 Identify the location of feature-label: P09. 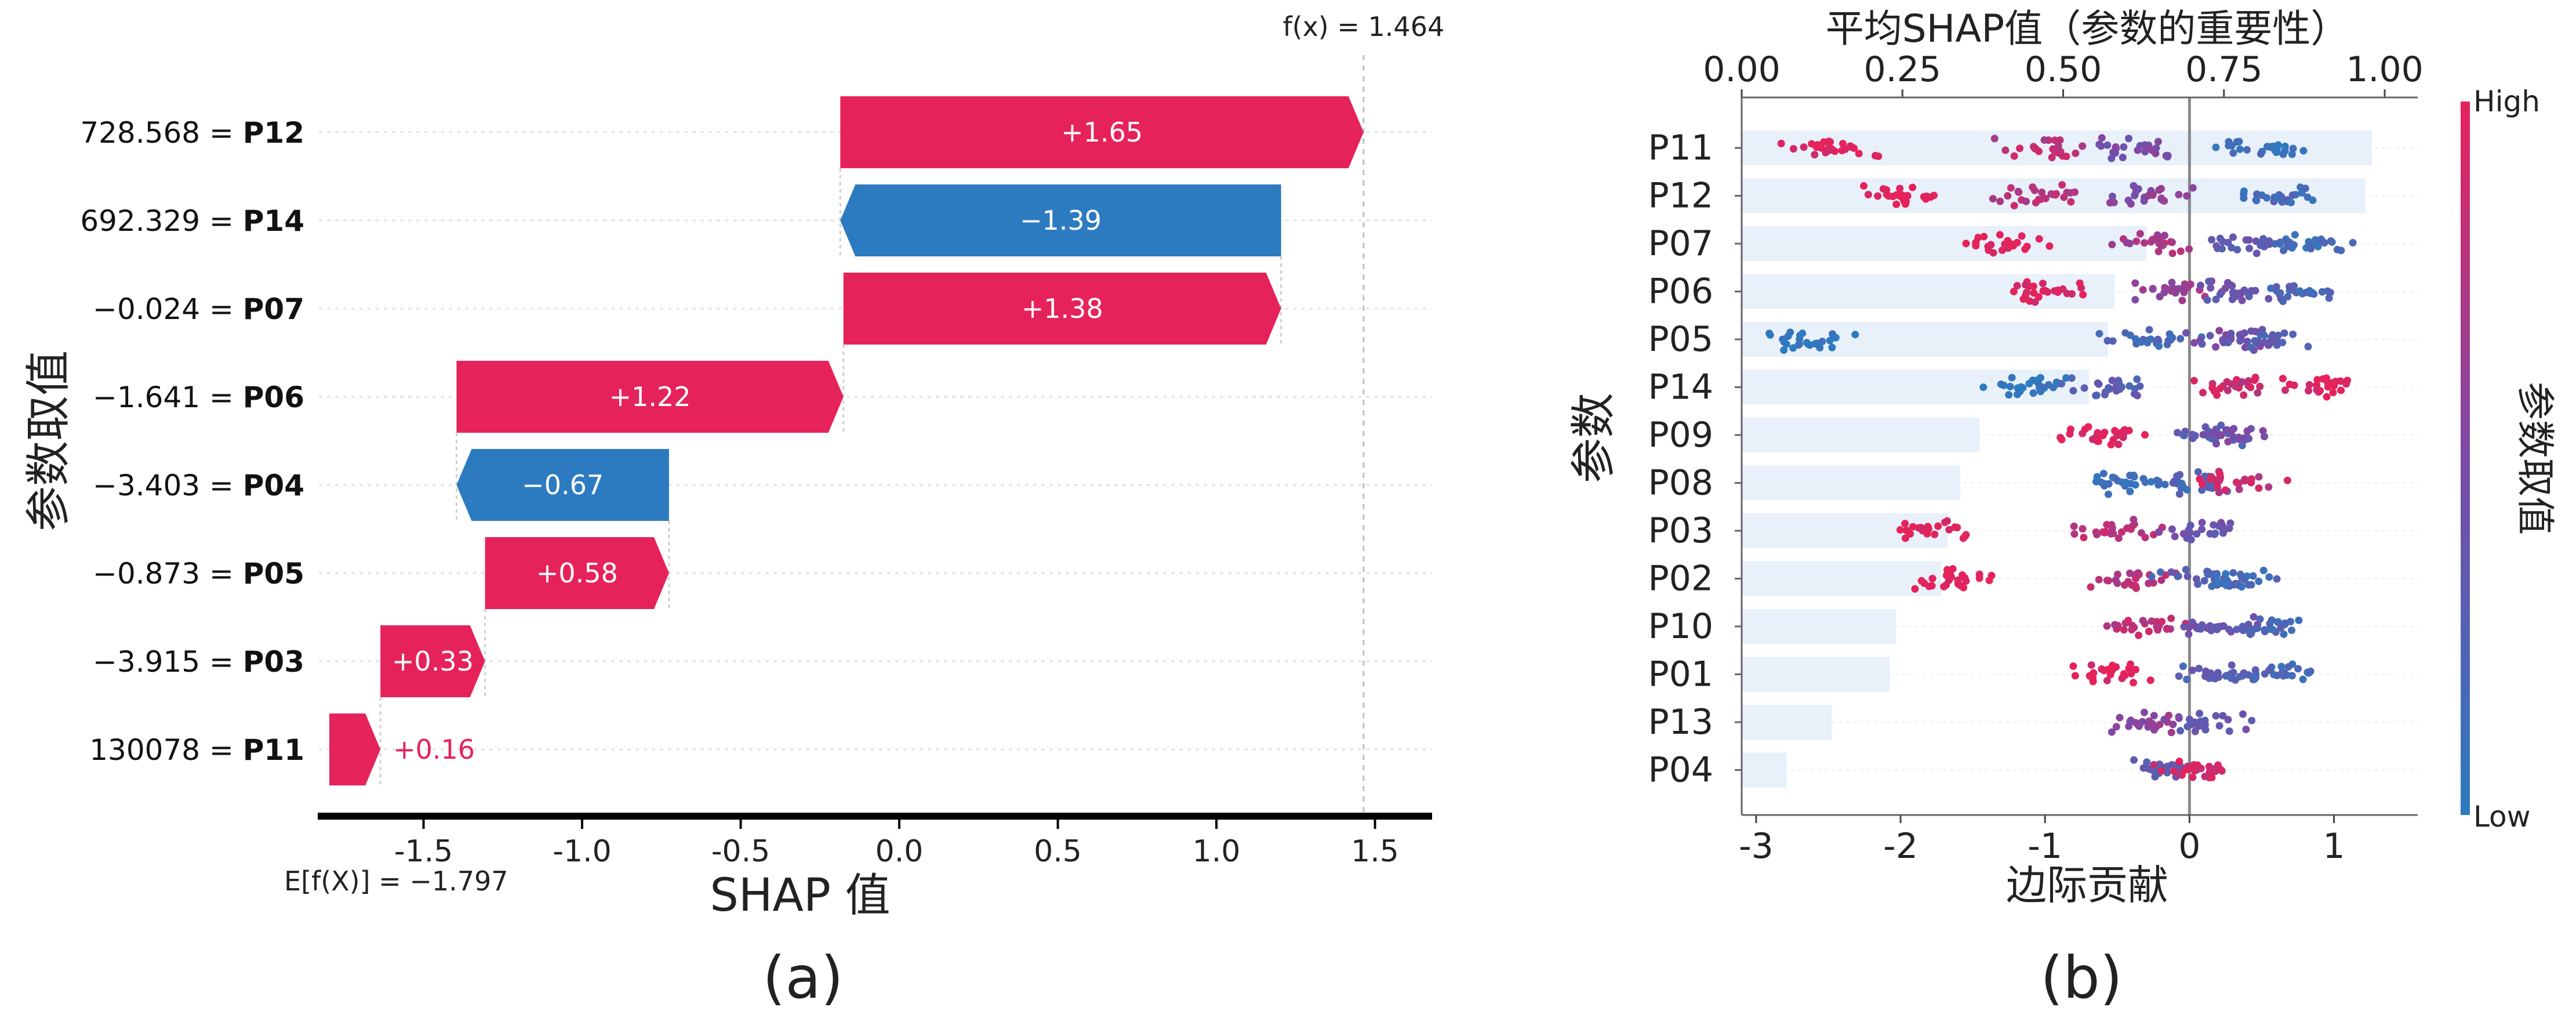
(1680, 435).